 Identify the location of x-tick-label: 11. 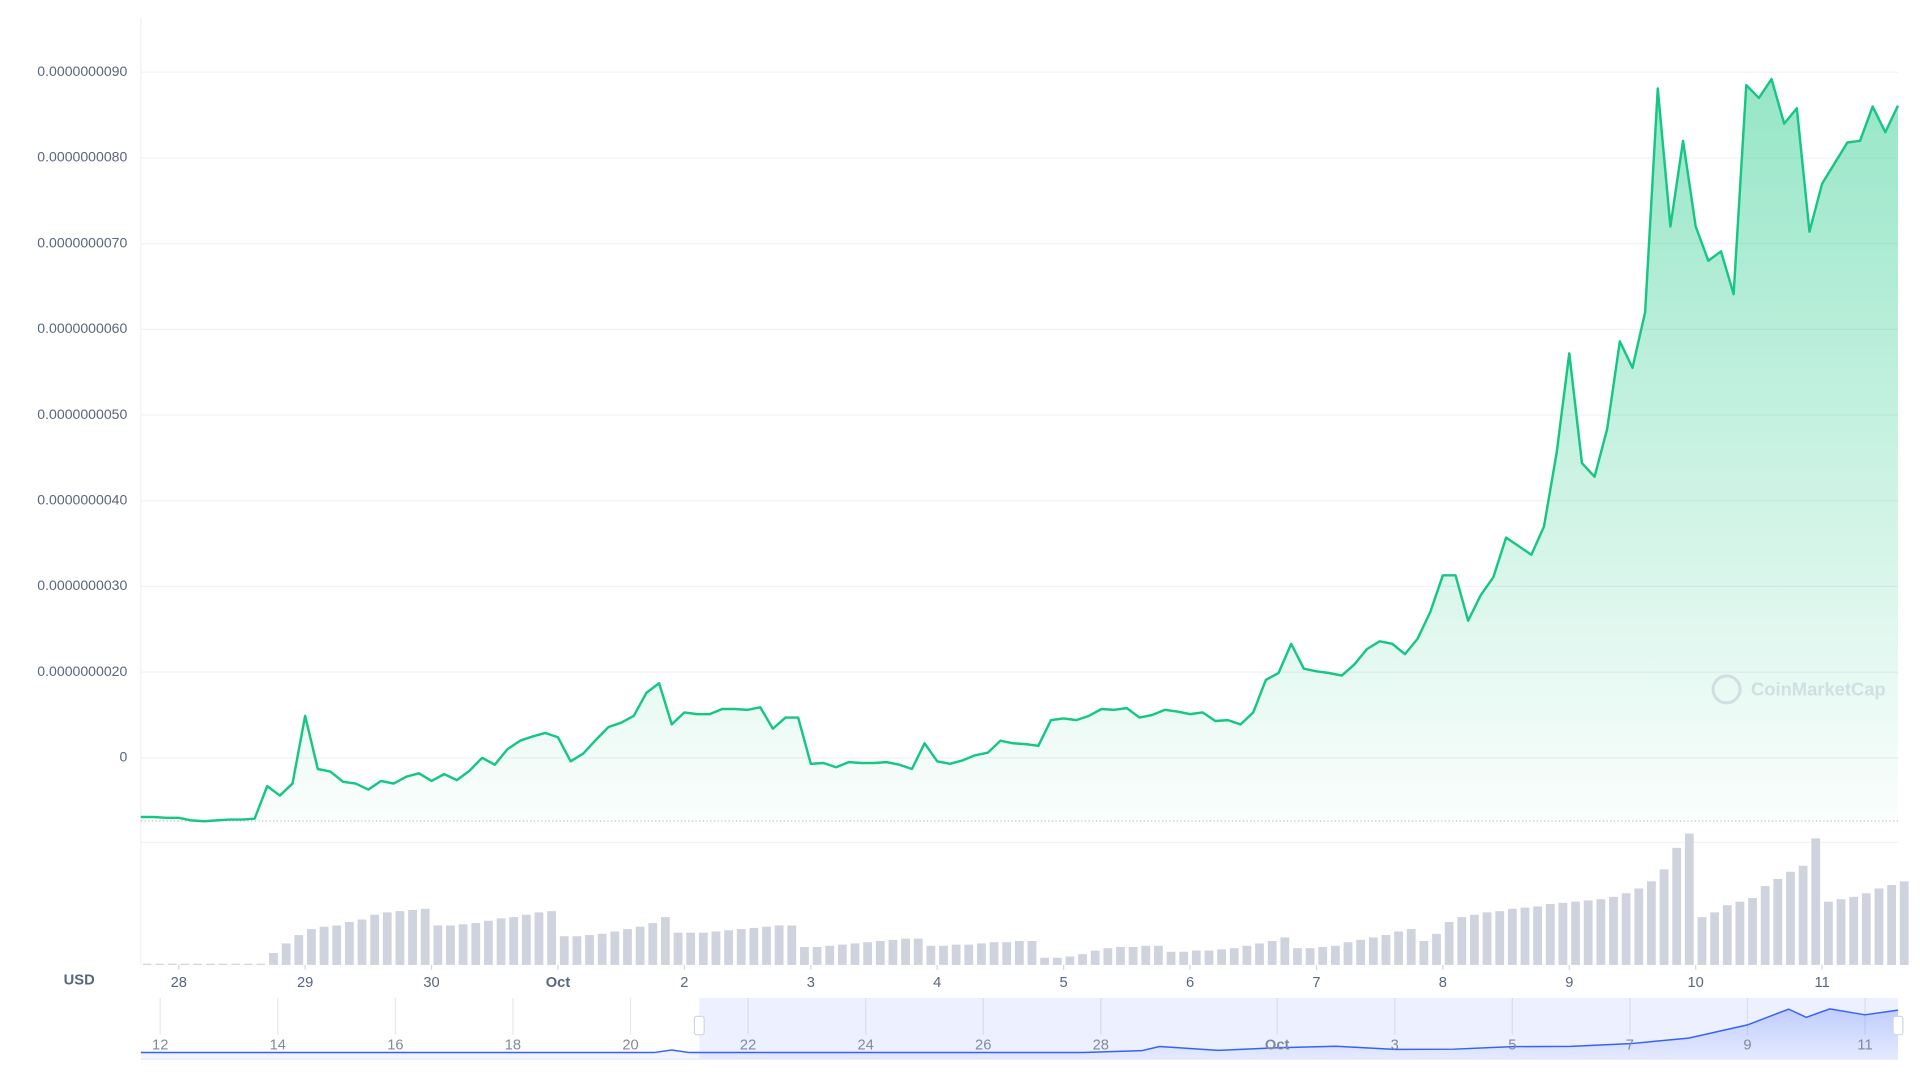
(1821, 983).